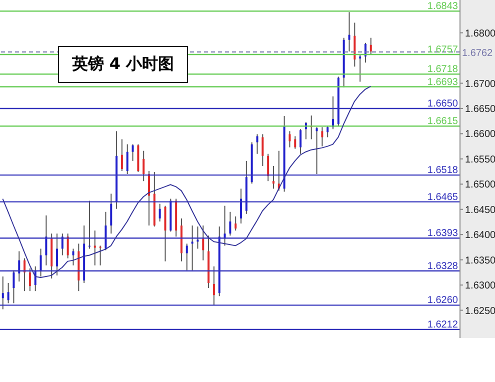 This screenshot has width=495, height=382. Describe the element at coordinates (442, 50) in the screenshot. I see `ref-line-label: 1.6757` at that location.